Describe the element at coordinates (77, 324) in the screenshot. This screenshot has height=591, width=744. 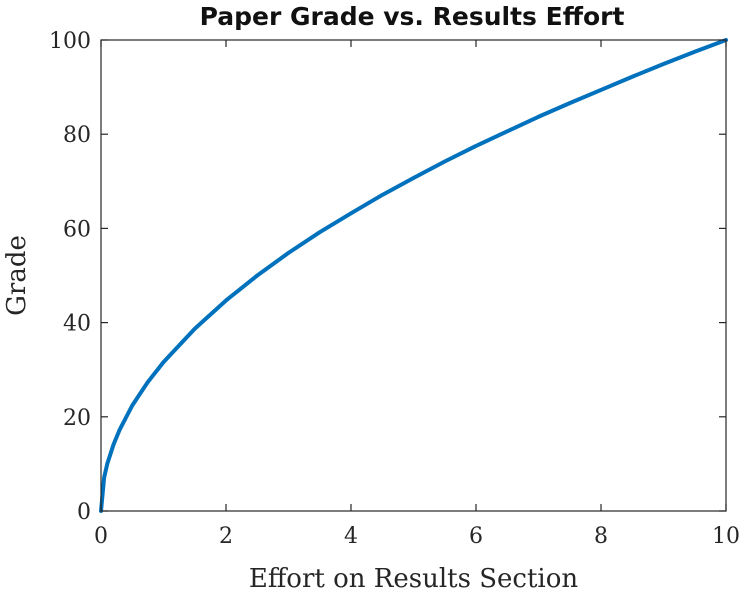
I see `y-tick-label: 40` at that location.